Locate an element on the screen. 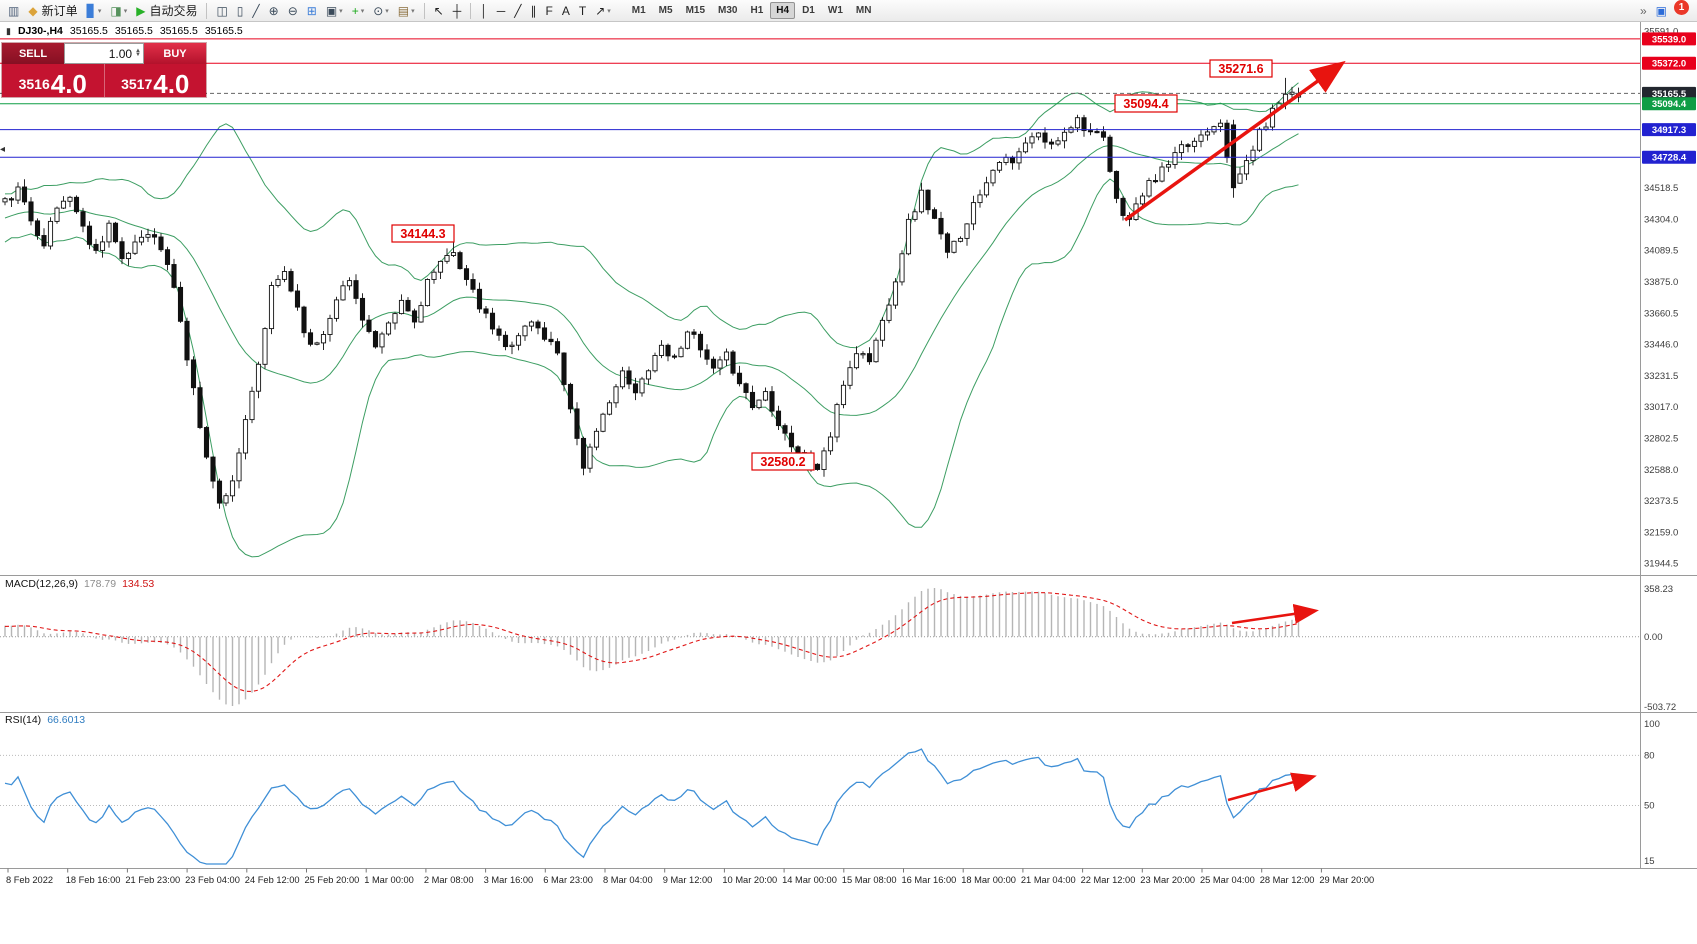  tile-windows-glyph: ⊞ is located at coordinates (311, 10).